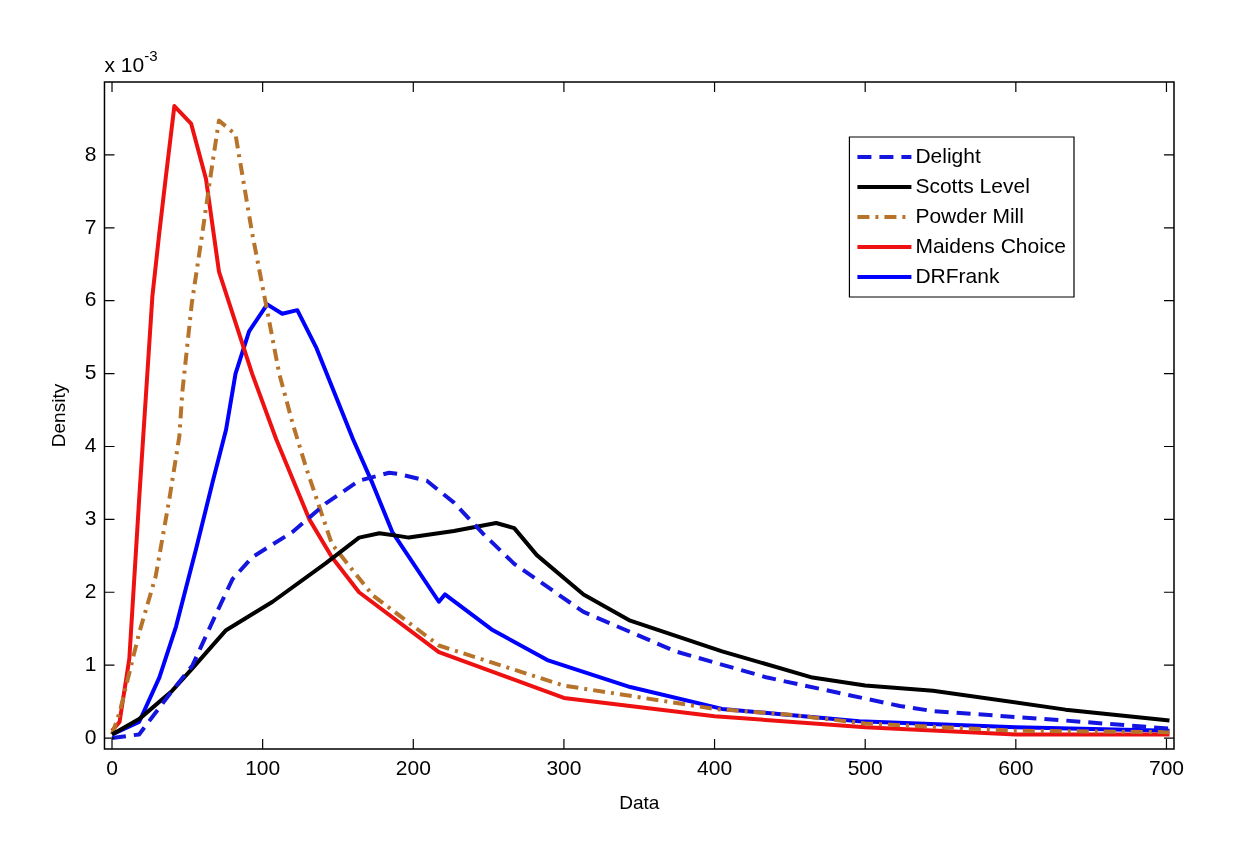  Describe the element at coordinates (90, 445) in the screenshot. I see `y-tick-label: 4` at that location.